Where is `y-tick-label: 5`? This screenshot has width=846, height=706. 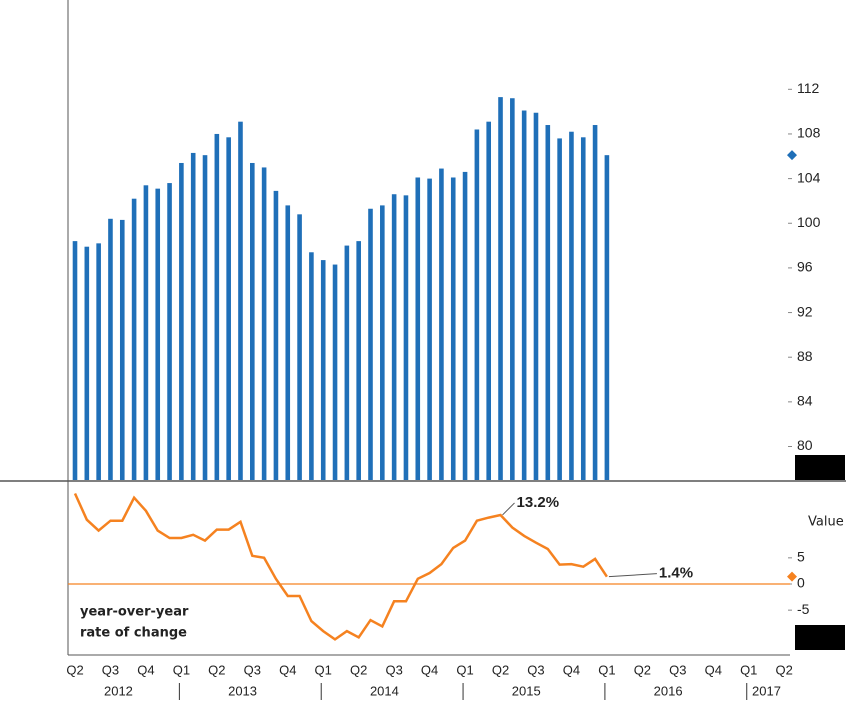
y-tick-label: 5 is located at coordinates (801, 557).